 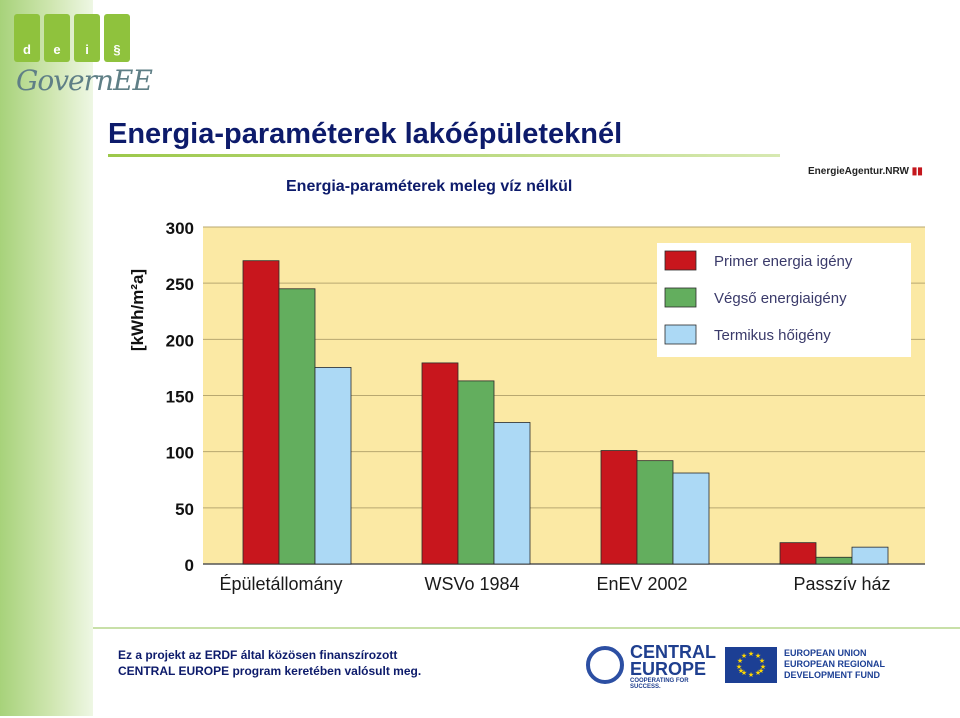 What do you see at coordinates (87, 38) in the screenshot?
I see `logo-tile-3: i` at bounding box center [87, 38].